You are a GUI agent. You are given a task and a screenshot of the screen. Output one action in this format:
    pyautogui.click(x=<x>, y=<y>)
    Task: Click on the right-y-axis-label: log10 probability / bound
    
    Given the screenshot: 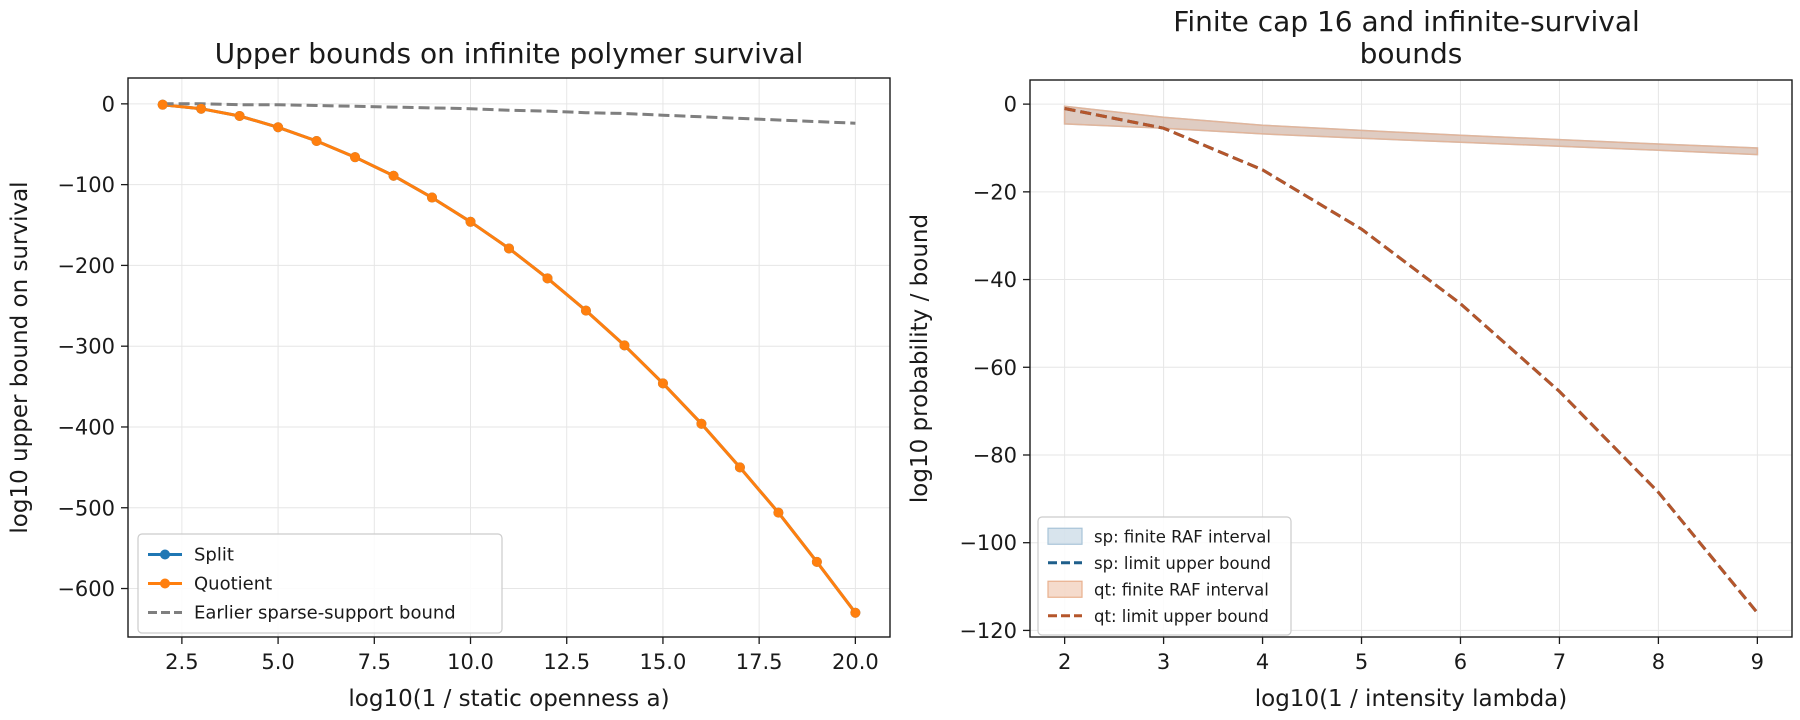 What is the action you would take?
    pyautogui.click(x=920, y=358)
    